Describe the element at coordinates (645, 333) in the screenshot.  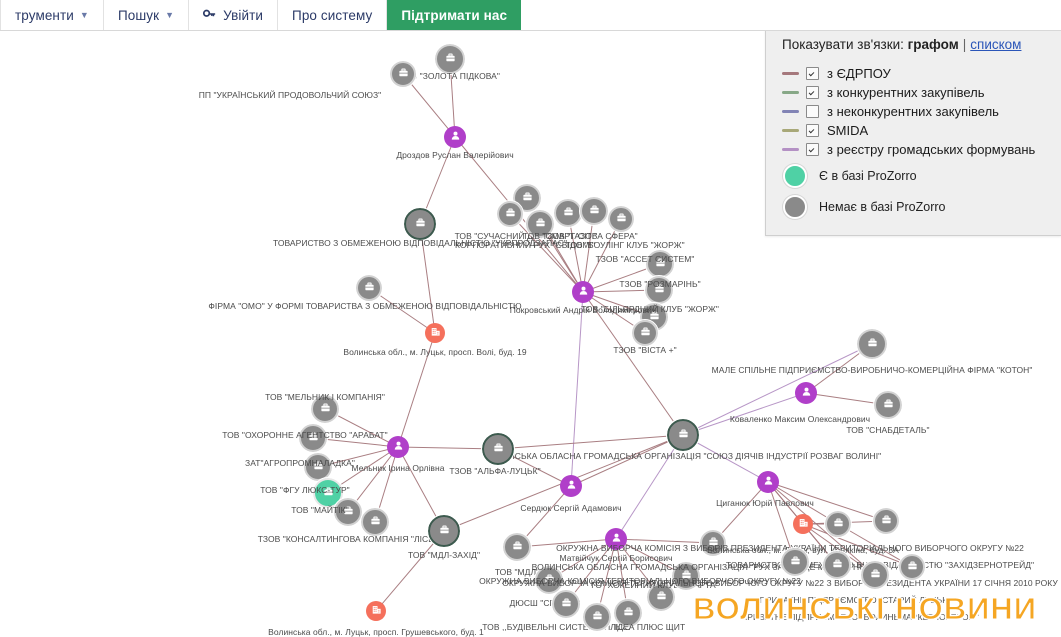
I see `graph-node-n17` at that location.